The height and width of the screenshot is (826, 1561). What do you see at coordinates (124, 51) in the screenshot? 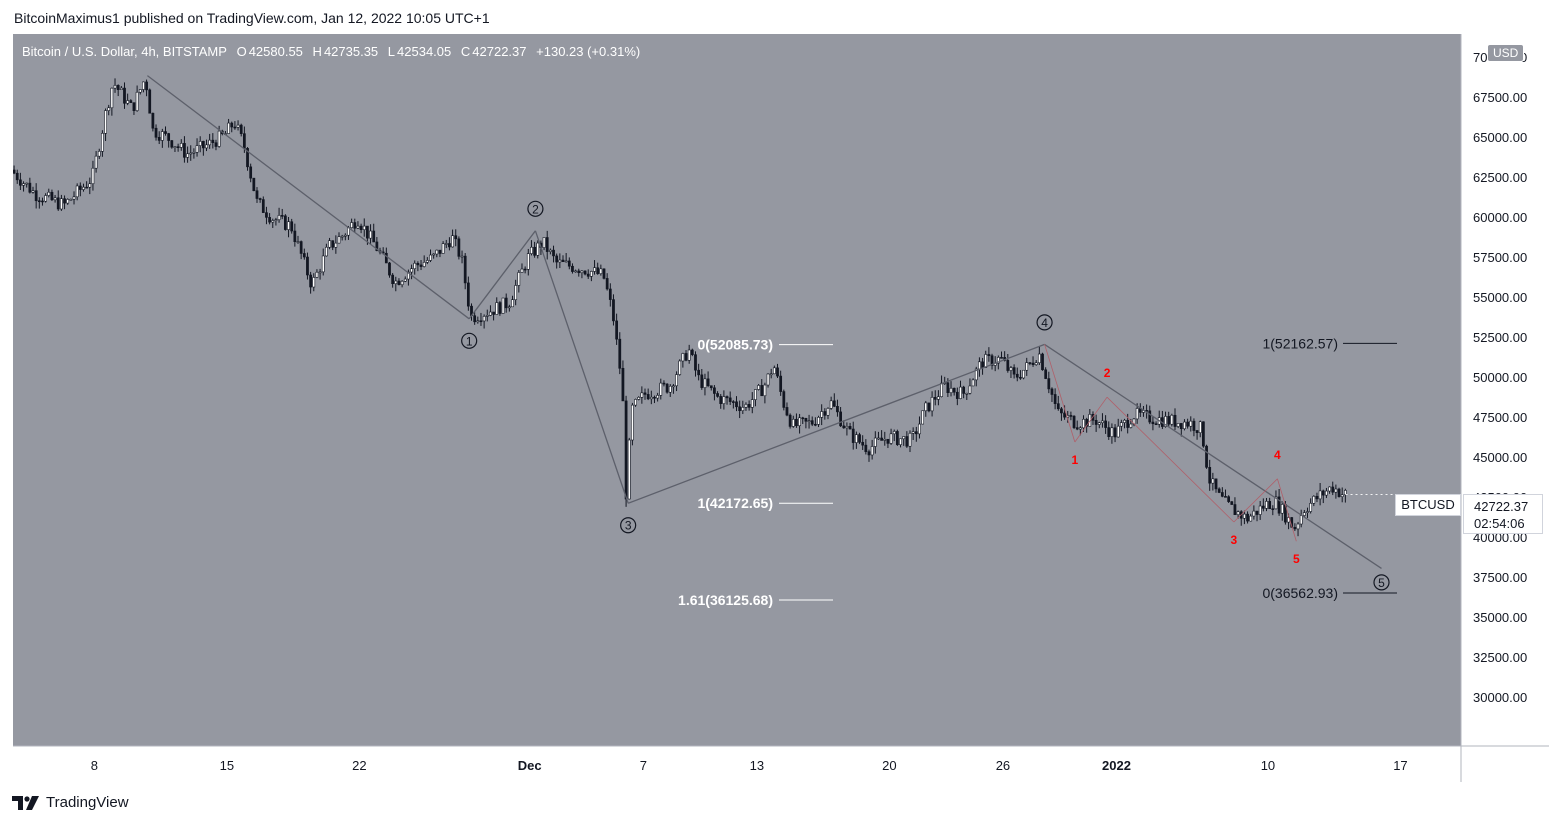
I see `legend-symbol: Bitcoin / U.S. Dollar, 4h, BITSTAMP` at bounding box center [124, 51].